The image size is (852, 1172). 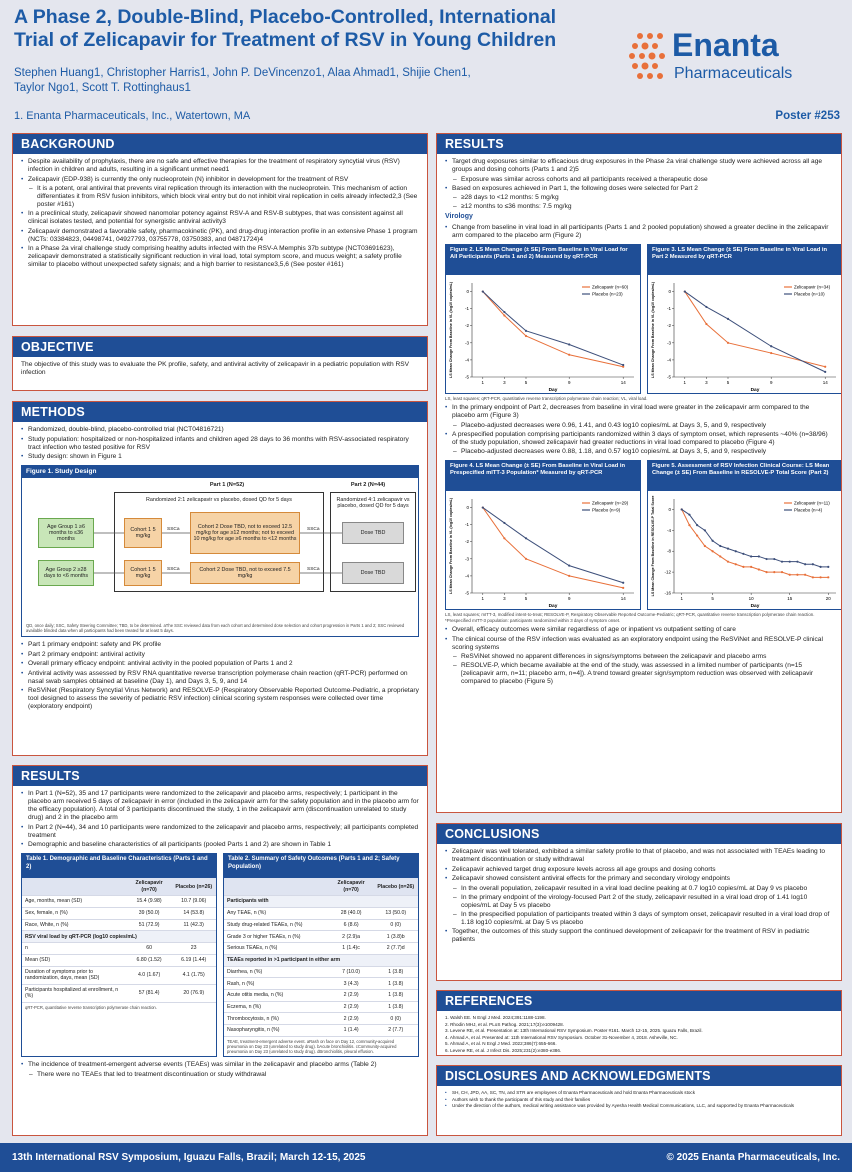 I want to click on table-cell: Sex, female, n (%), so click(x=74, y=913).